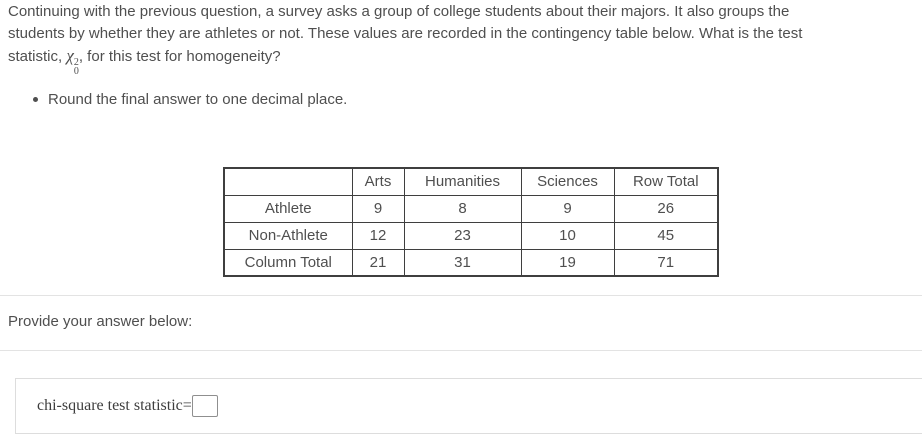 The width and height of the screenshot is (922, 446). I want to click on chi-subscript: 0, so click(76, 71).